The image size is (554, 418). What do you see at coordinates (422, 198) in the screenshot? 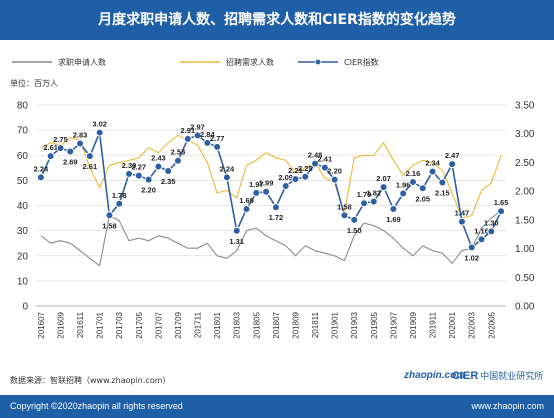
I see `cier-data-label: 2.05` at bounding box center [422, 198].